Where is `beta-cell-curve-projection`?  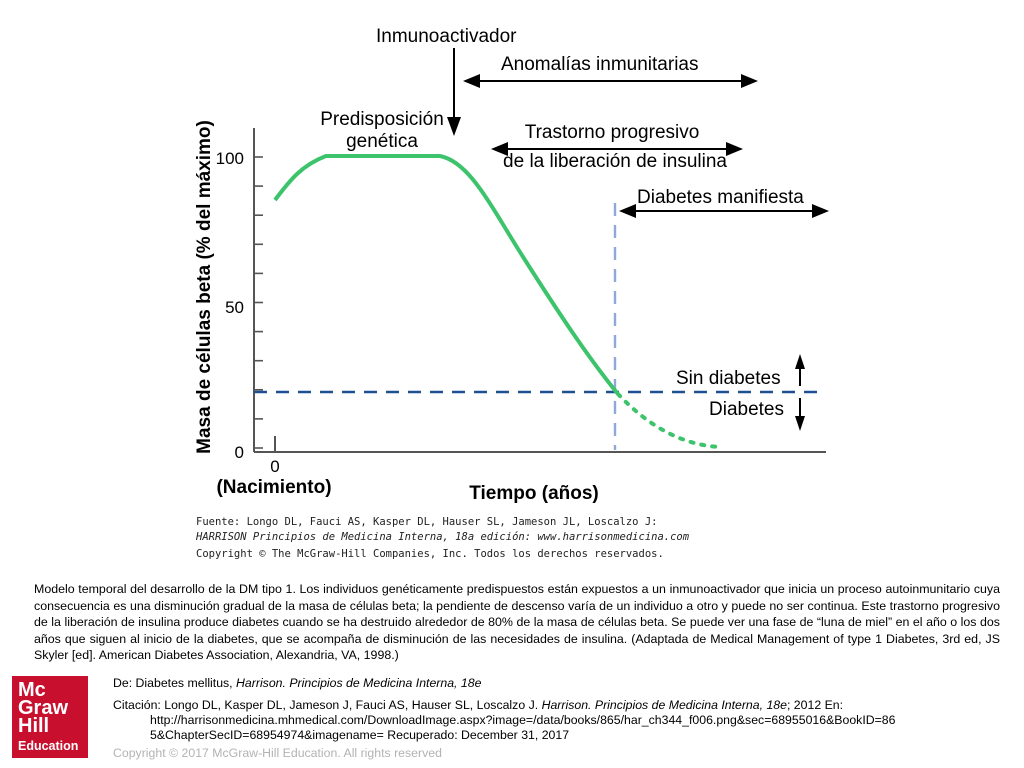 beta-cell-curve-projection is located at coordinates (670, 420).